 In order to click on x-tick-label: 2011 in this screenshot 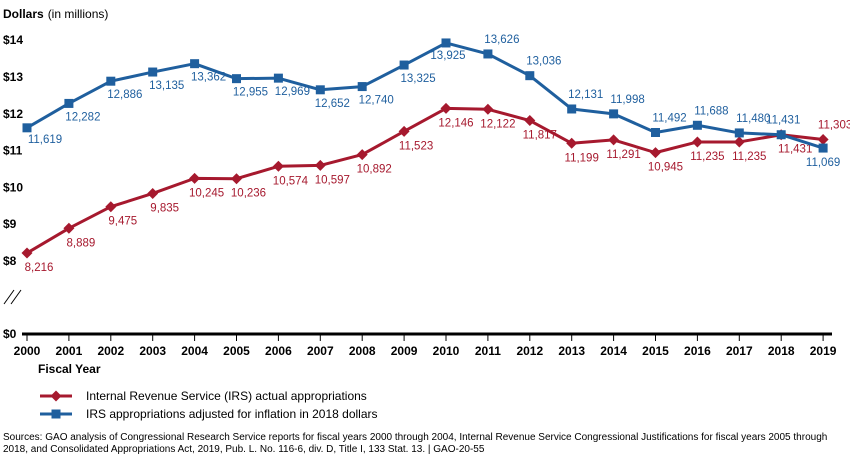, I will do `click(488, 351)`.